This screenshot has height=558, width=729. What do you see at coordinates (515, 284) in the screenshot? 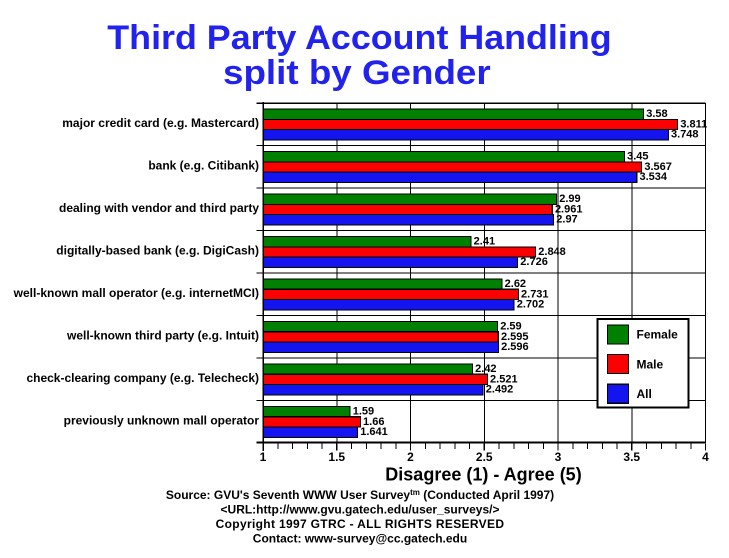
I see `svg-text: 2.62` at bounding box center [515, 284].